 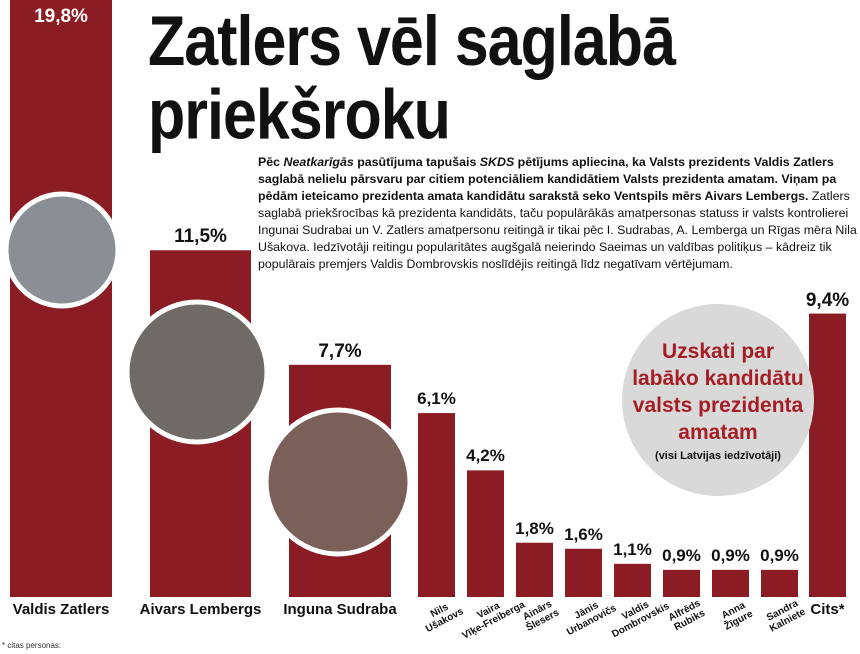 I want to click on photo-sudraba, so click(x=338, y=482).